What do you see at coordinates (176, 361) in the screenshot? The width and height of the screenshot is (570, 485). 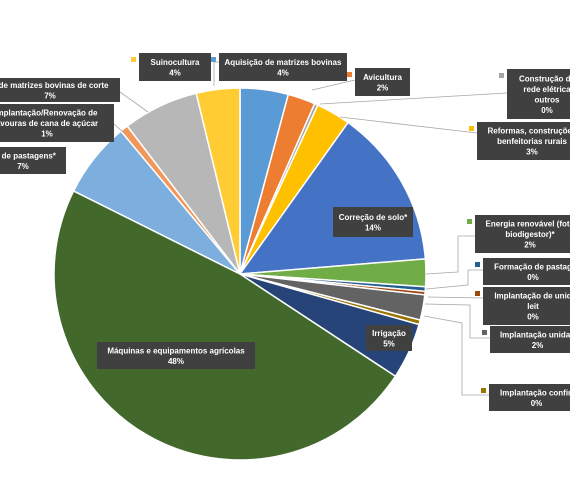 I see `data-label-percent: 48%` at bounding box center [176, 361].